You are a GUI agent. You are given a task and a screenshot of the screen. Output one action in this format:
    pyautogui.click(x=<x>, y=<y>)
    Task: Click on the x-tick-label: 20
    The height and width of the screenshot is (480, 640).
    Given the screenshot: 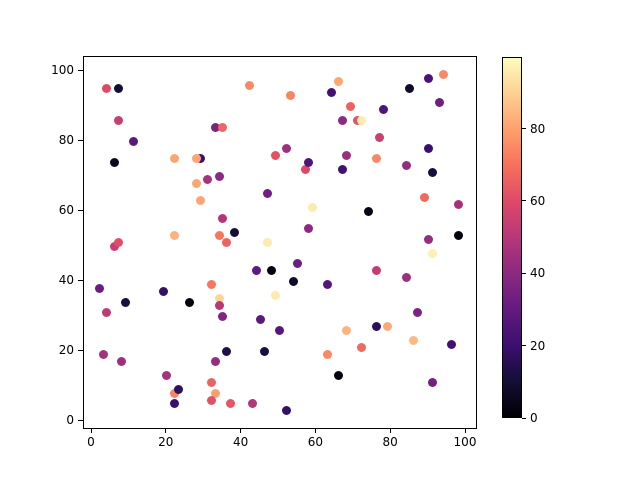 What is the action you would take?
    pyautogui.click(x=166, y=442)
    